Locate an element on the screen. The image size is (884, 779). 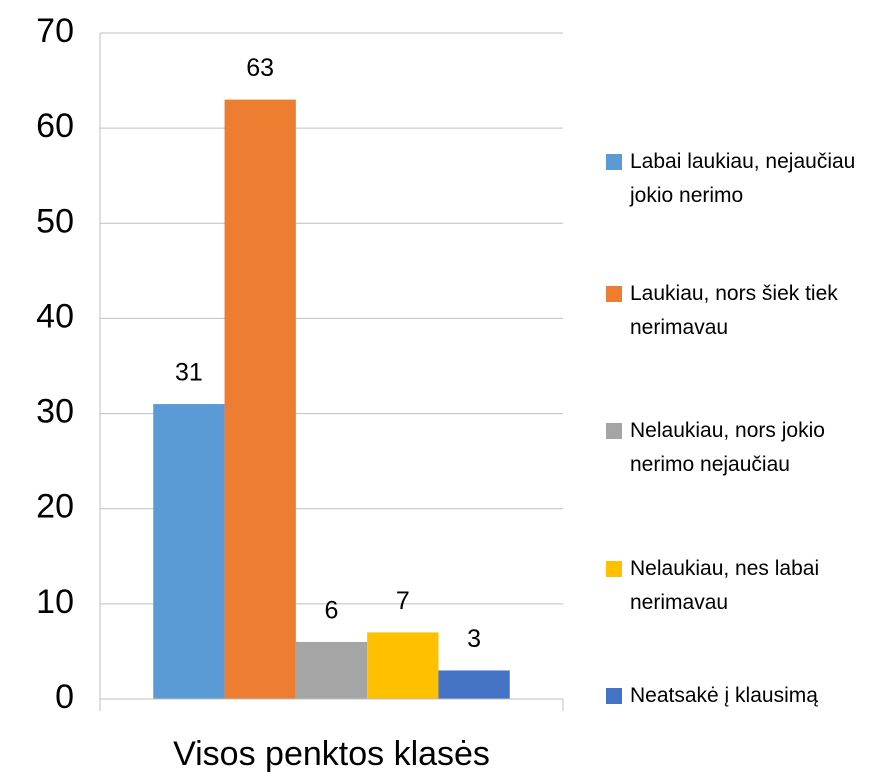
data-label: 31 is located at coordinates (189, 373).